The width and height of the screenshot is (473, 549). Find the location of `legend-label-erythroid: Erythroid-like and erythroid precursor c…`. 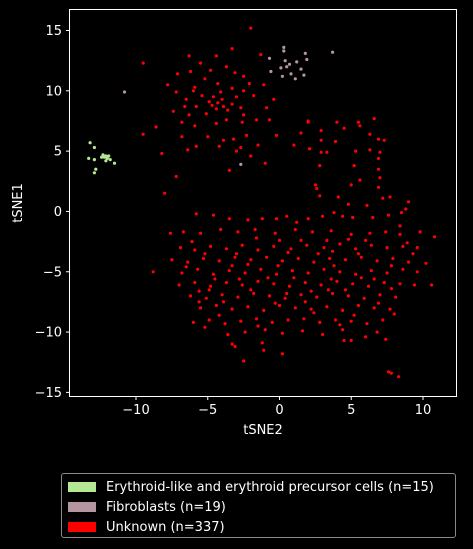

legend-label-erythroid: Erythroid-like and erythroid precursor c… is located at coordinates (270, 487).